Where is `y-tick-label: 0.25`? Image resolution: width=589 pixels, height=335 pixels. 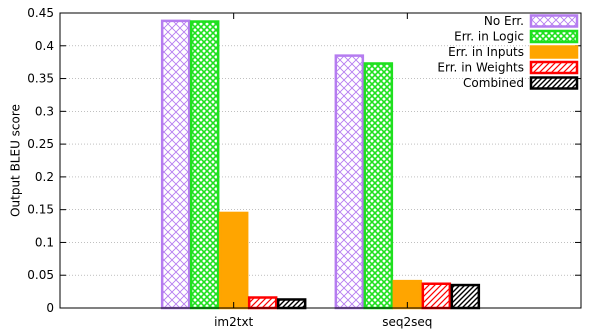
y-tick-label: 0.25 is located at coordinates (40, 144).